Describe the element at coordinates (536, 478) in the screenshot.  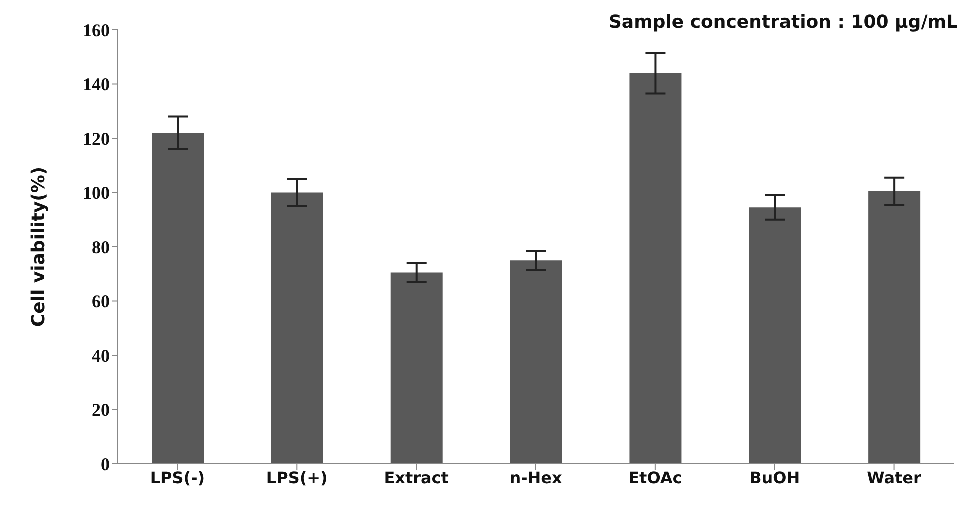
I see `x-tick-label: n-Hex` at that location.